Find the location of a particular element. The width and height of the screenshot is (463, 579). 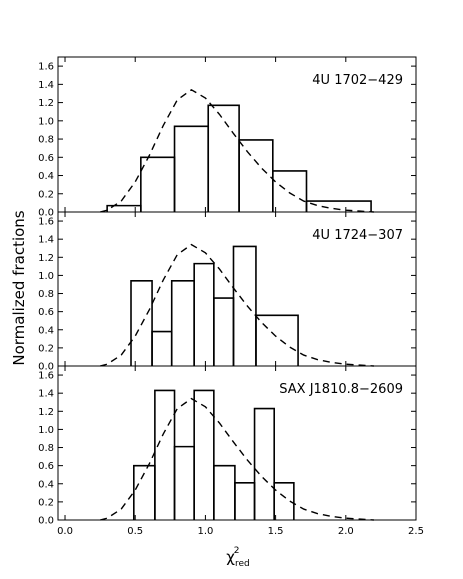

x-tick-label: 0.5 is located at coordinates (135, 531).